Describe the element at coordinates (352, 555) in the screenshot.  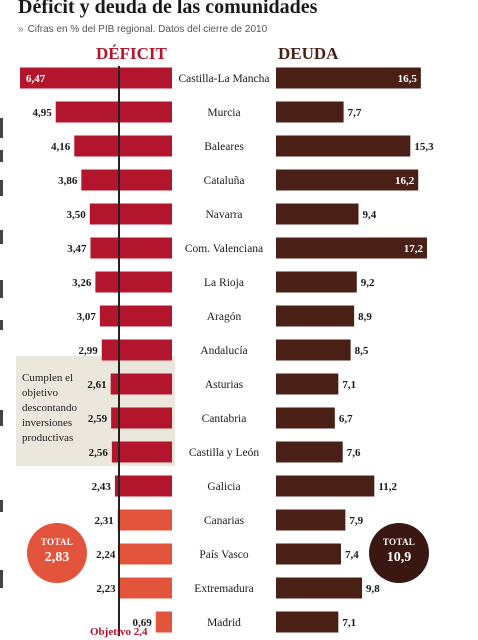
I see `debt-value-label: 7,4` at that location.